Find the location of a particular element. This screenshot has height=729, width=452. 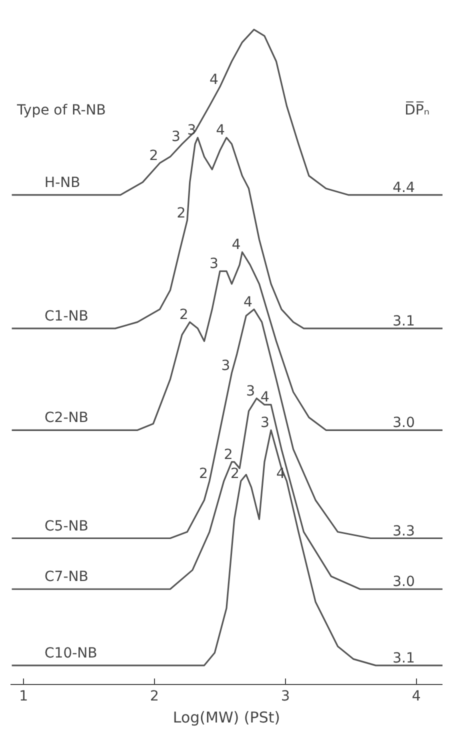

x-tick-label: 3 is located at coordinates (285, 696).